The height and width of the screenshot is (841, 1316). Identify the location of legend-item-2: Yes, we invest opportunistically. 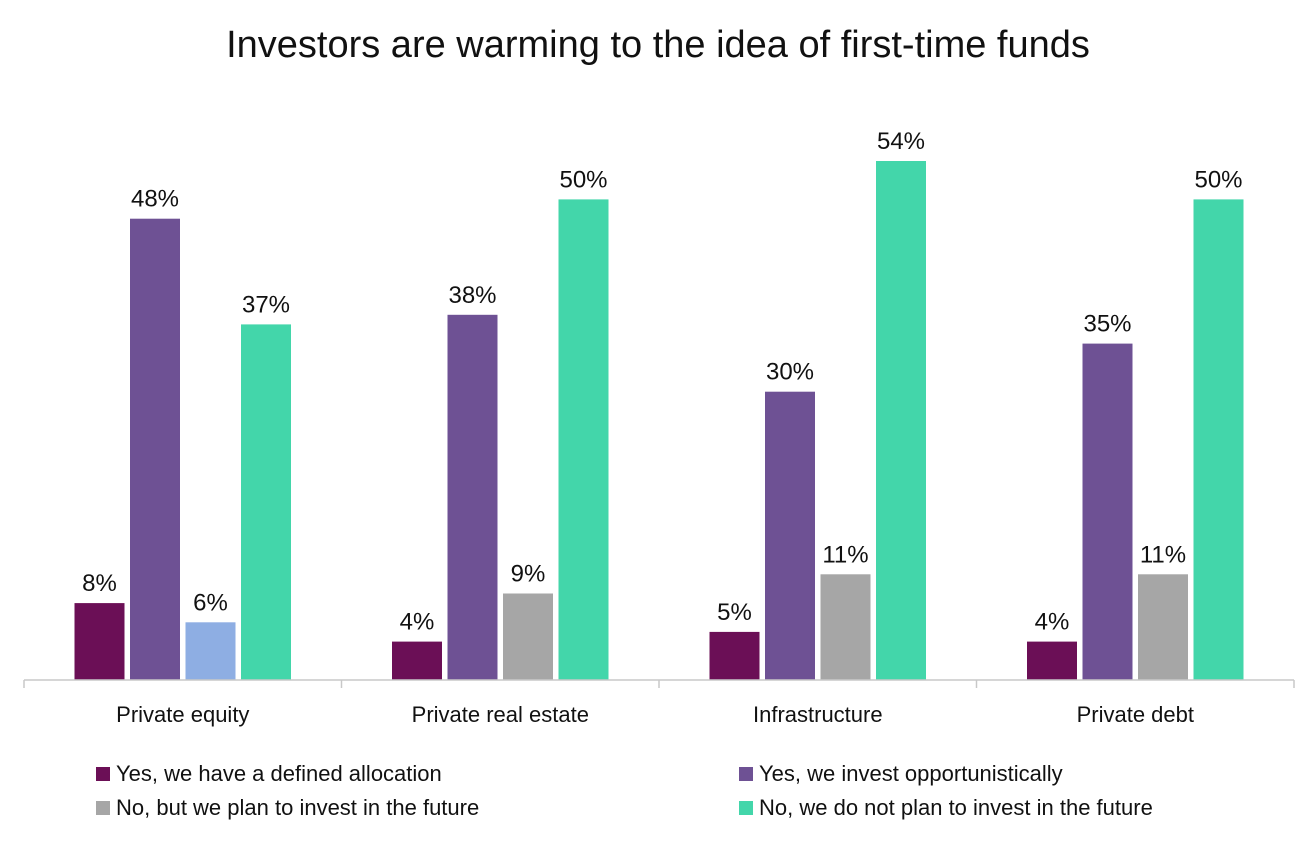
(901, 774).